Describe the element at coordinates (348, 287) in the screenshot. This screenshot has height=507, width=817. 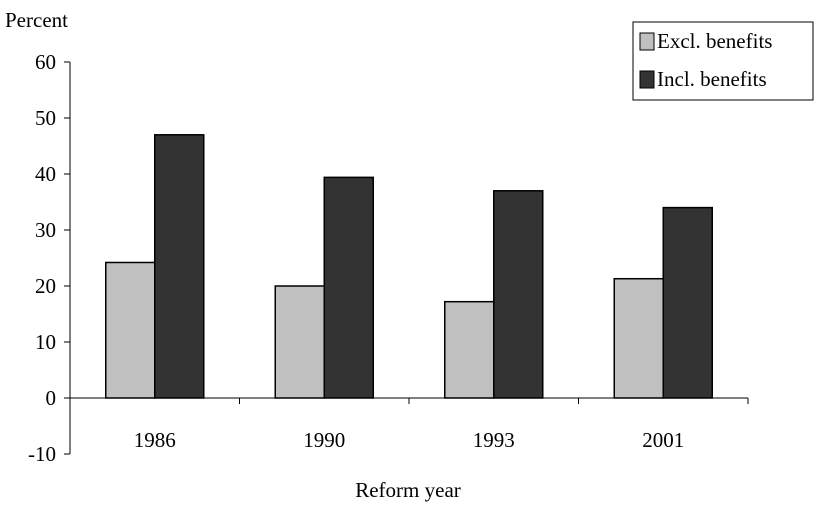
I see `bar-incl-1990` at that location.